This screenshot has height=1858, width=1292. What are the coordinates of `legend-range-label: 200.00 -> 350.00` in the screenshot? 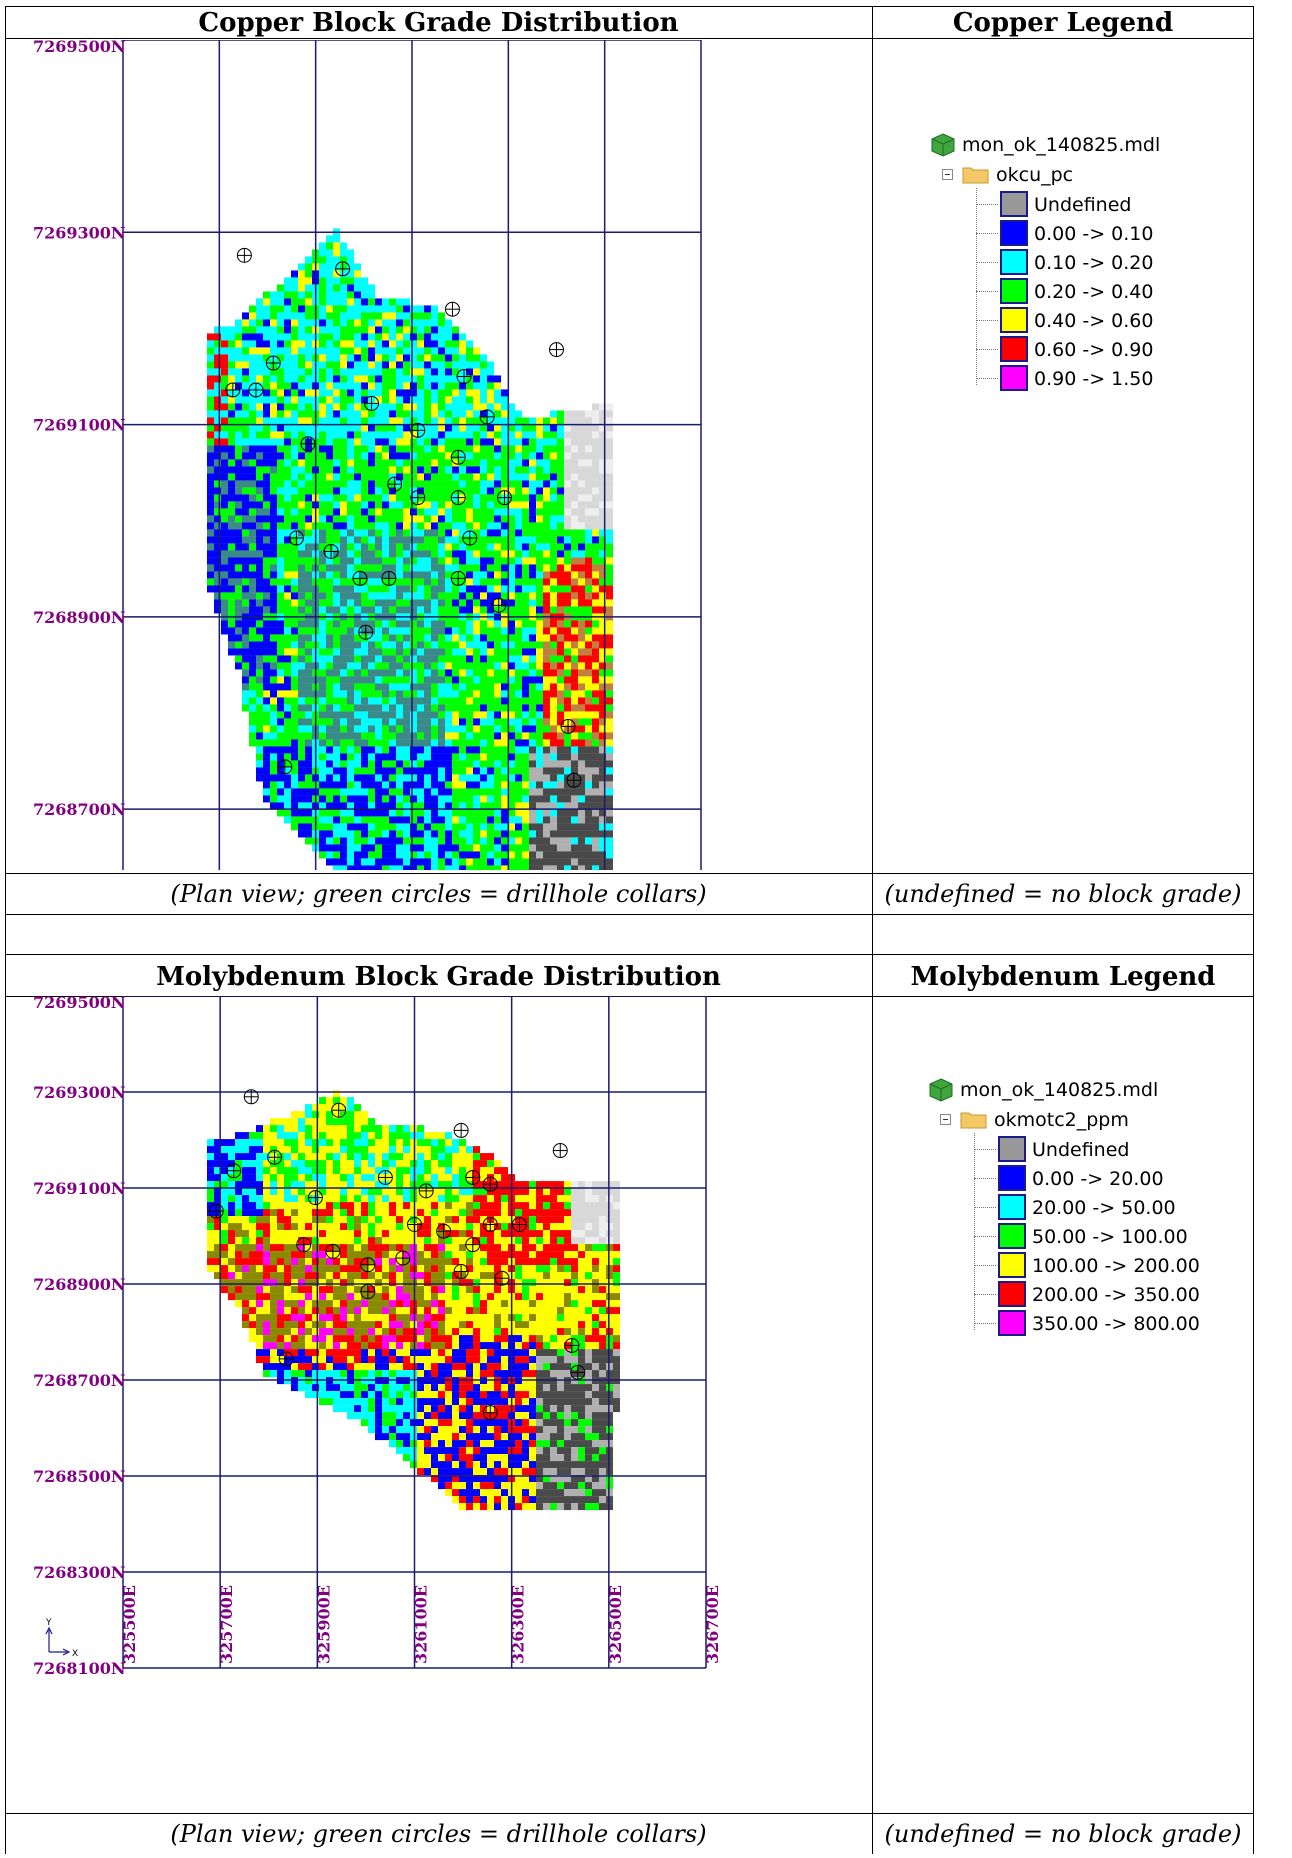 It's located at (1116, 1295).